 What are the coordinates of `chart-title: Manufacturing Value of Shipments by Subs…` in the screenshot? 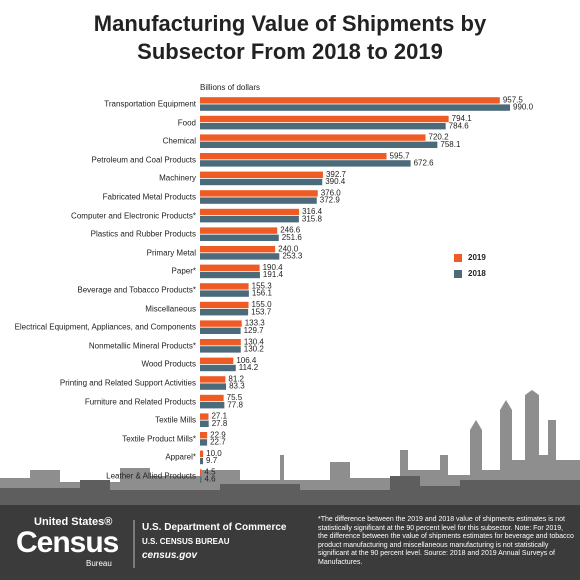 It's located at (290, 37).